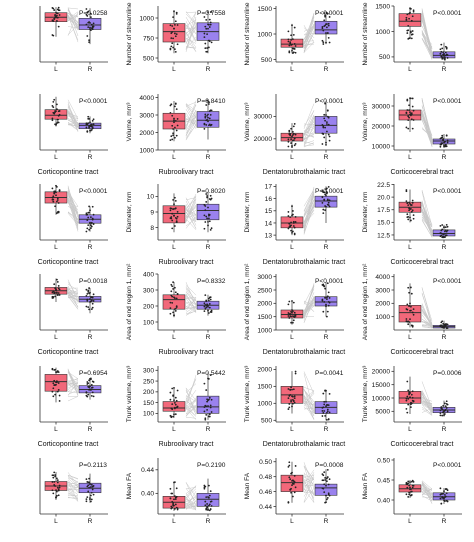 The height and width of the screenshot is (542, 474). What do you see at coordinates (211, 465) in the screenshot?
I see `p-value-label: P=0.2190` at bounding box center [211, 465].